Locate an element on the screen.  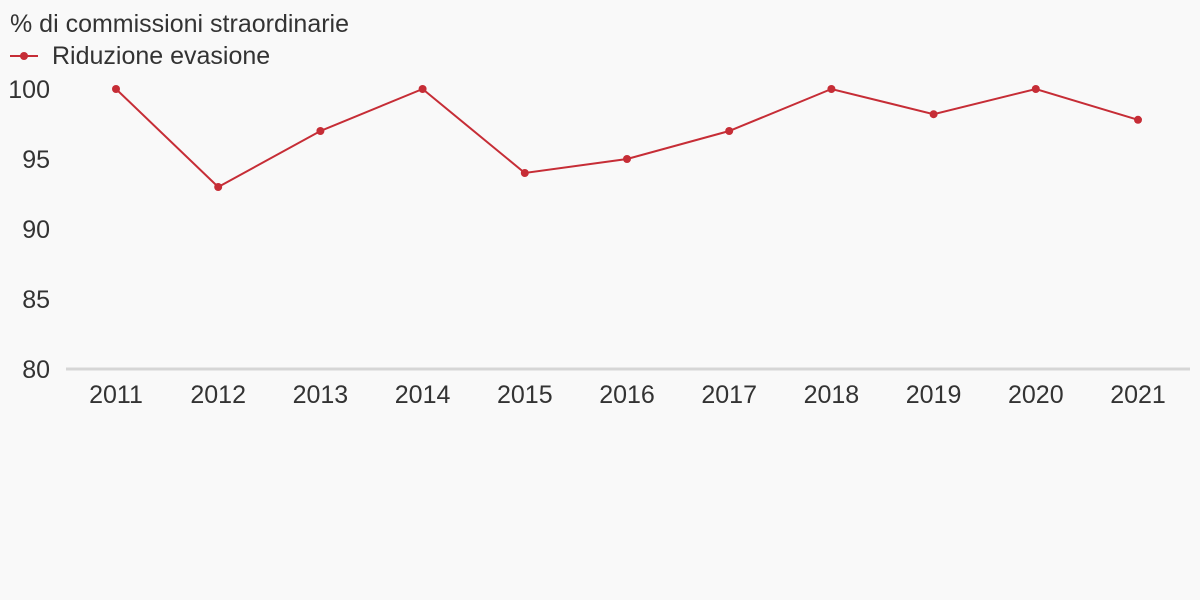
y-tick-label: 80 is located at coordinates (36, 370).